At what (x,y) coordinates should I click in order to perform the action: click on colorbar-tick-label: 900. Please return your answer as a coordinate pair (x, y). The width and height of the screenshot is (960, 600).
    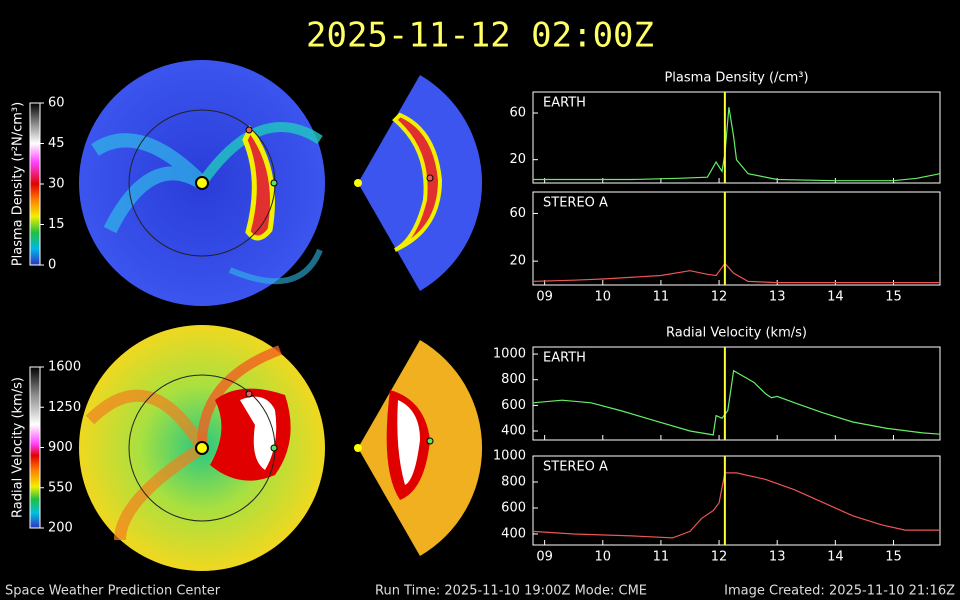
    Looking at the image, I should click on (60, 447).